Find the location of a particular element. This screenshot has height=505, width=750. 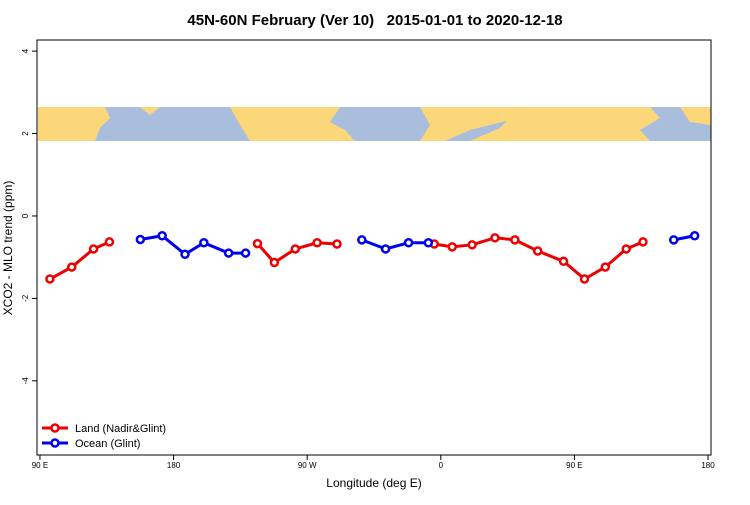

y-tick-label: 2 is located at coordinates (25, 133).